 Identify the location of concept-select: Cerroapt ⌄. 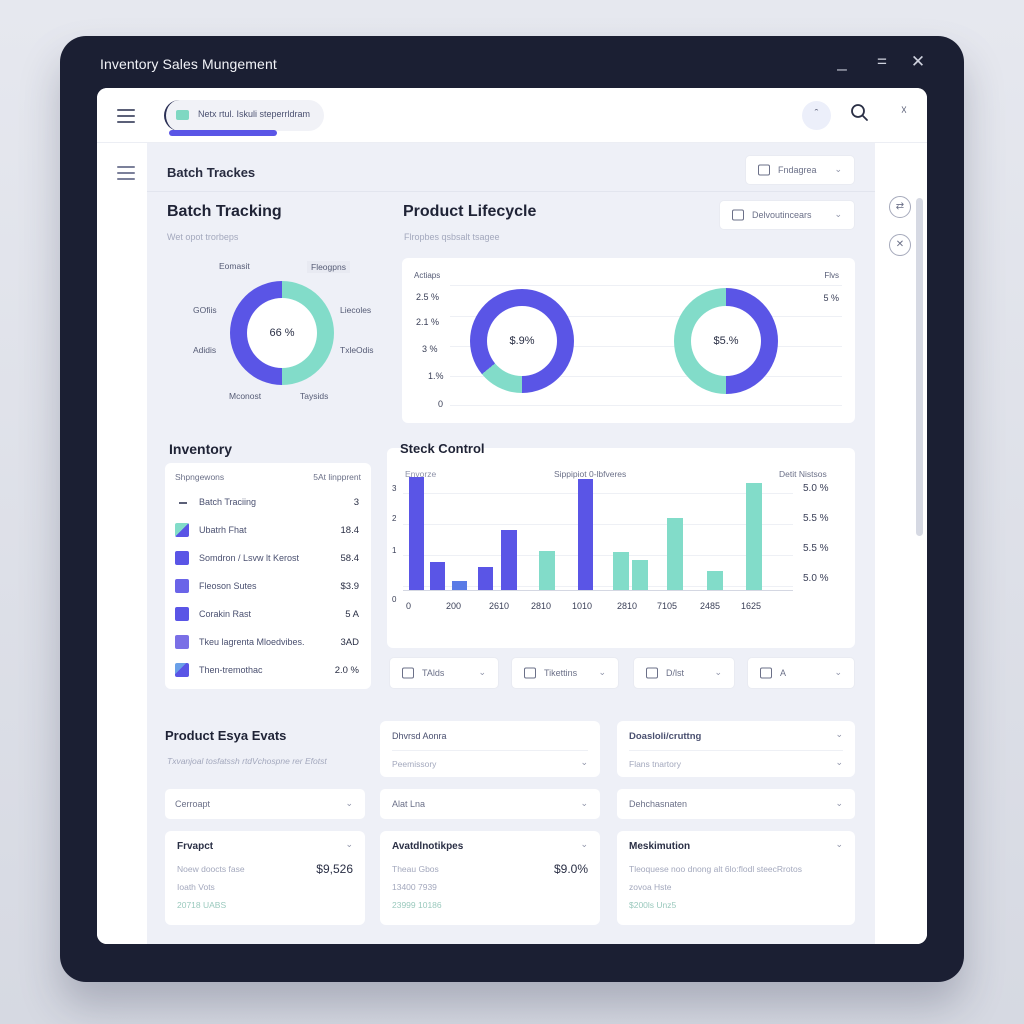
(265, 804).